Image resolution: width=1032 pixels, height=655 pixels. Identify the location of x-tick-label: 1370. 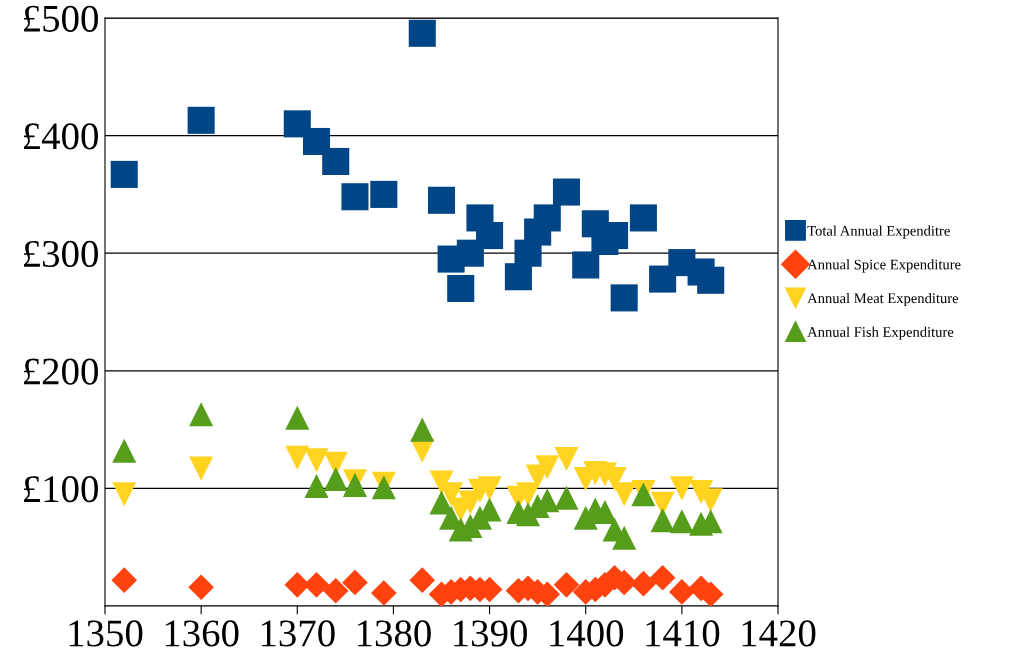
(298, 633).